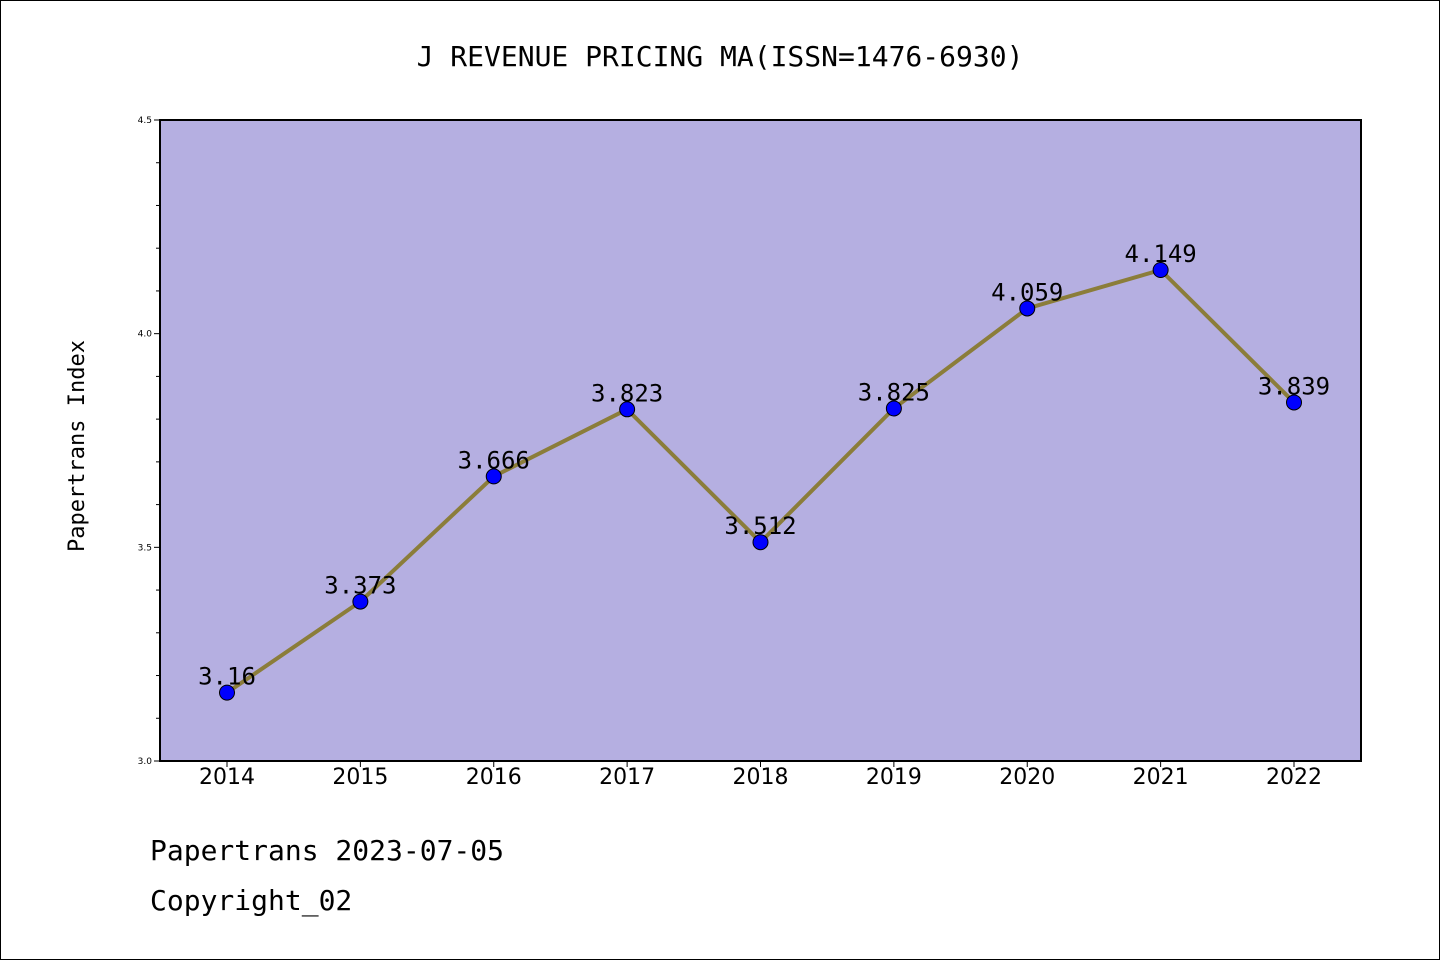 This screenshot has height=960, width=1440. I want to click on y-tick-label: 3.0, so click(145, 762).